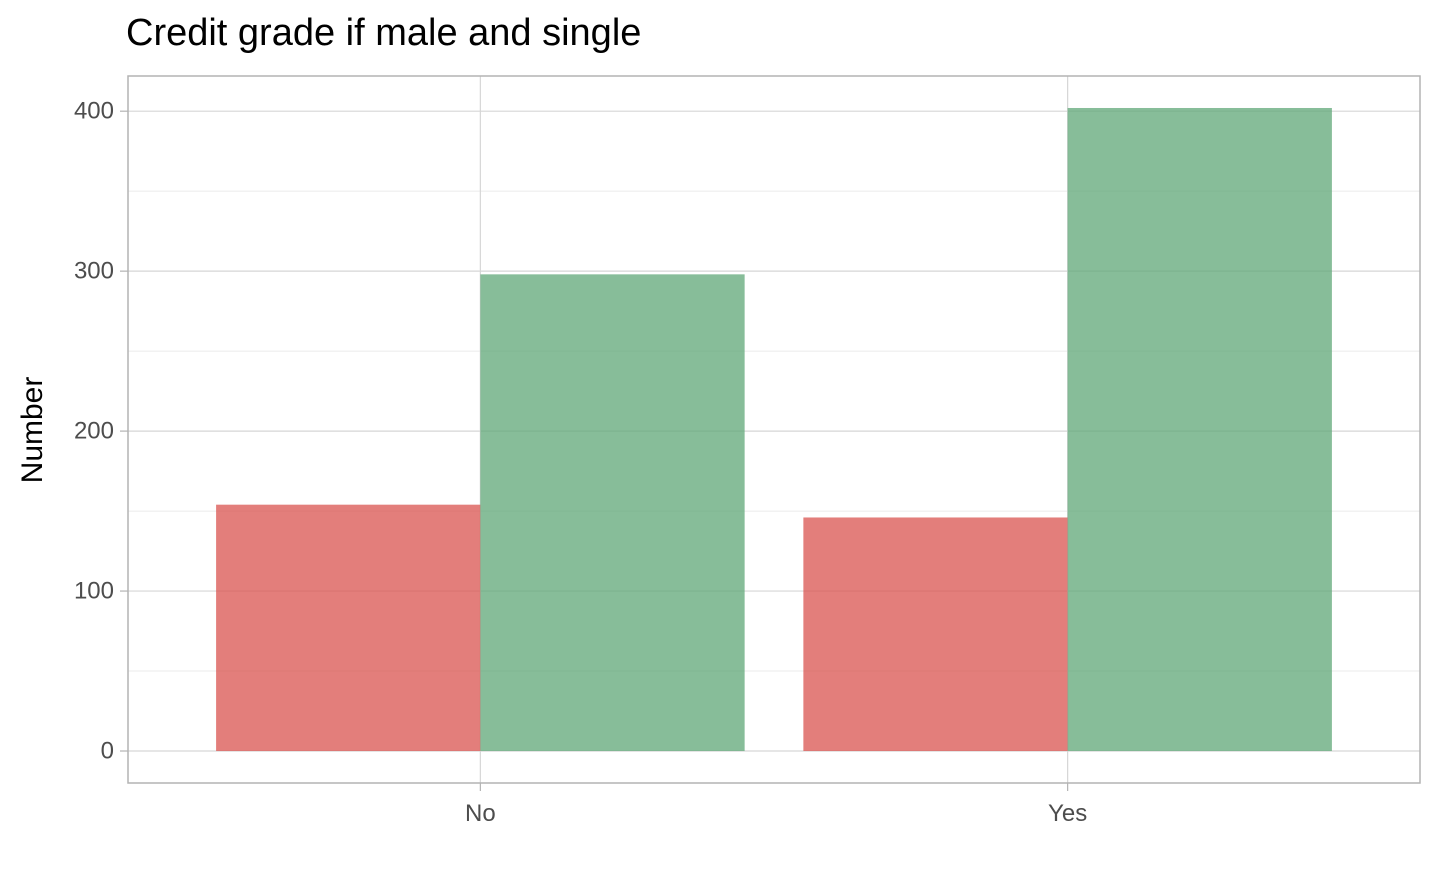 The image size is (1440, 889). What do you see at coordinates (94, 271) in the screenshot?
I see `y-tick-label: 300` at bounding box center [94, 271].